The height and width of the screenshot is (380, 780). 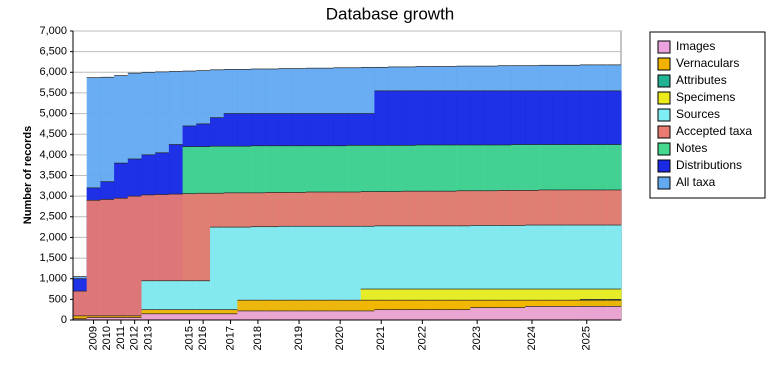 What do you see at coordinates (701, 80) in the screenshot?
I see `legend-label: Attributes` at bounding box center [701, 80].